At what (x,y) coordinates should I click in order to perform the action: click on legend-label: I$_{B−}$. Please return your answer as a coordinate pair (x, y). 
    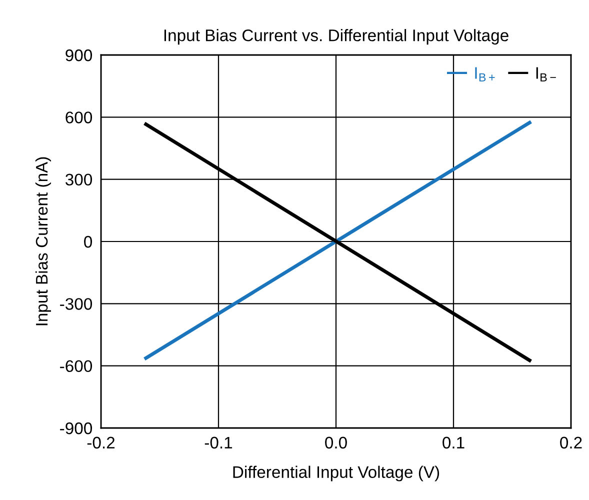
    Looking at the image, I should click on (546, 74).